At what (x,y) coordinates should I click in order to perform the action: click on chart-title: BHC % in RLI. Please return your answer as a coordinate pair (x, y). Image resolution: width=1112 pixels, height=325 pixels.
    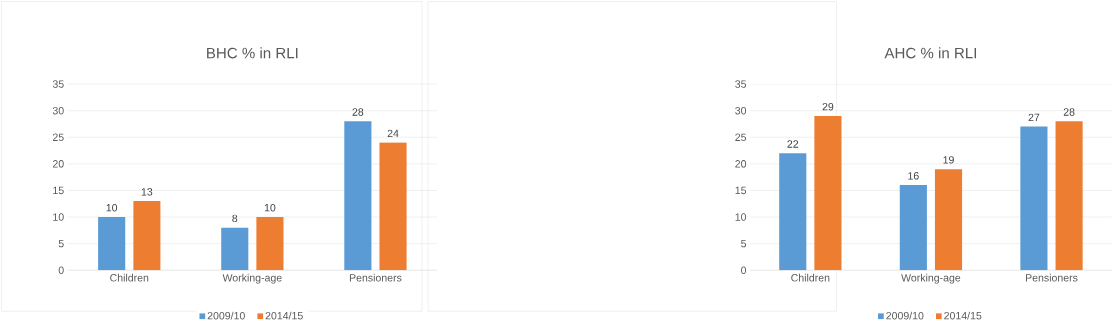
    Looking at the image, I should click on (252, 53).